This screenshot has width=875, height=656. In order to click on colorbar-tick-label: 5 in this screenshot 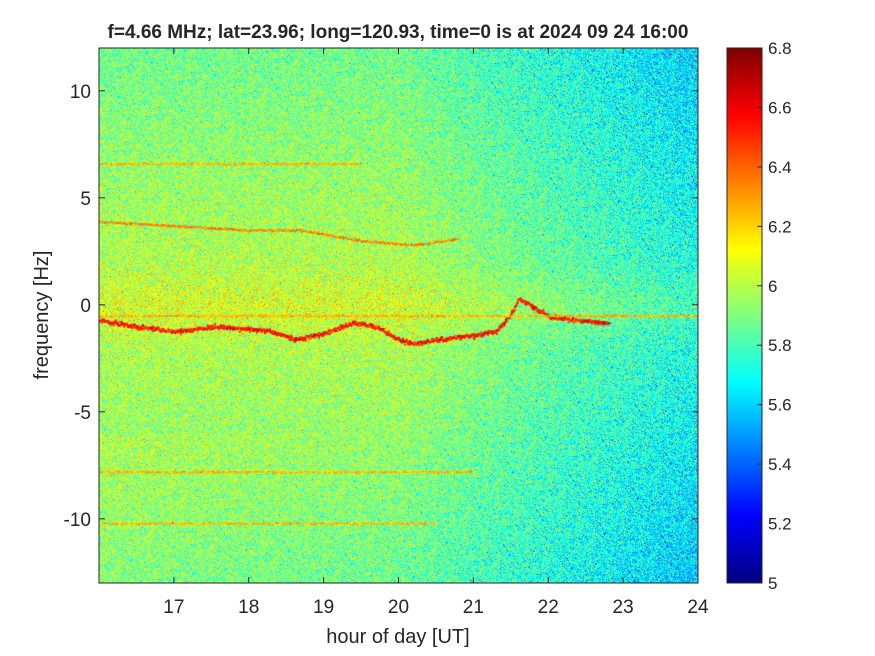, I will do `click(772, 583)`.